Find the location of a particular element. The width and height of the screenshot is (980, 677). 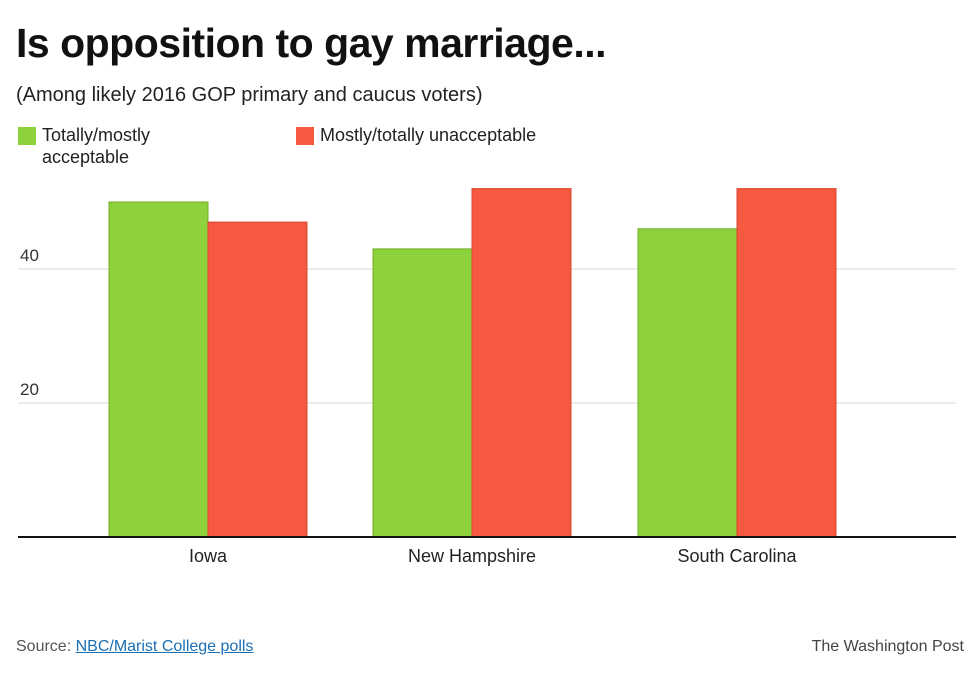

source-link: NBC/Marist College polls is located at coordinates (164, 646).